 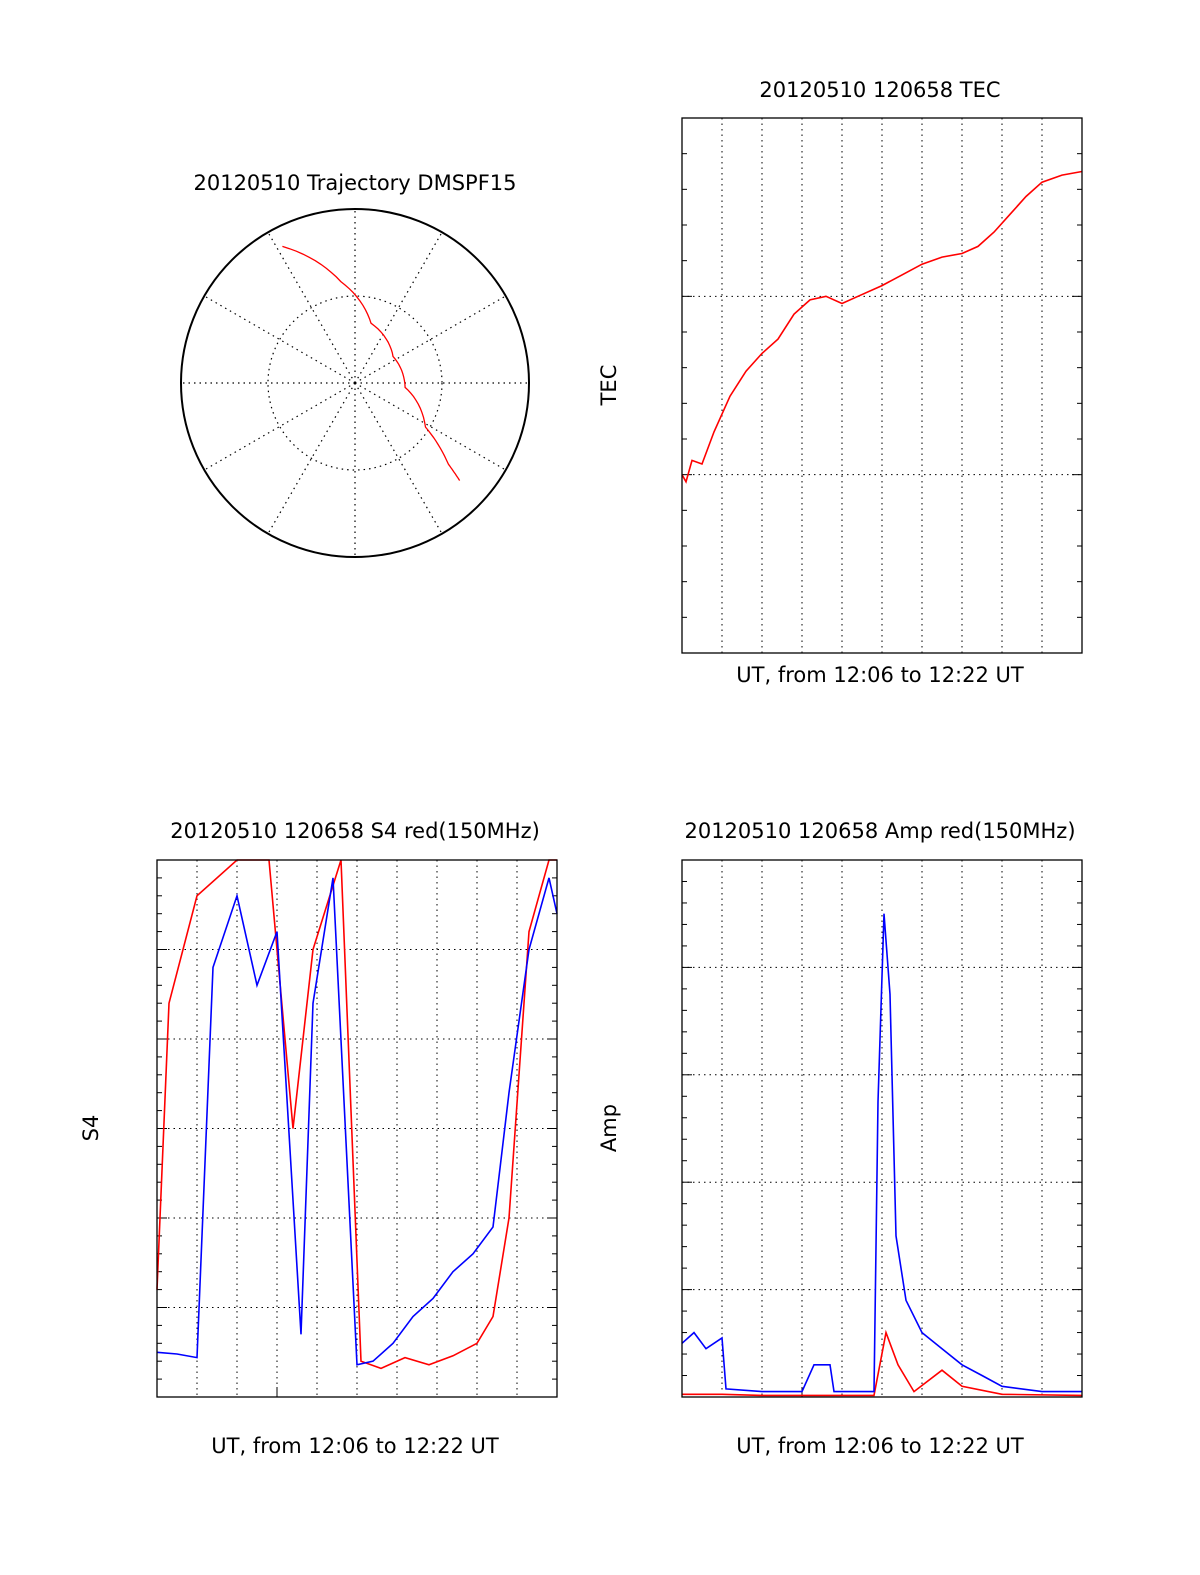 I want to click on polar-outer-circle, so click(x=355, y=383).